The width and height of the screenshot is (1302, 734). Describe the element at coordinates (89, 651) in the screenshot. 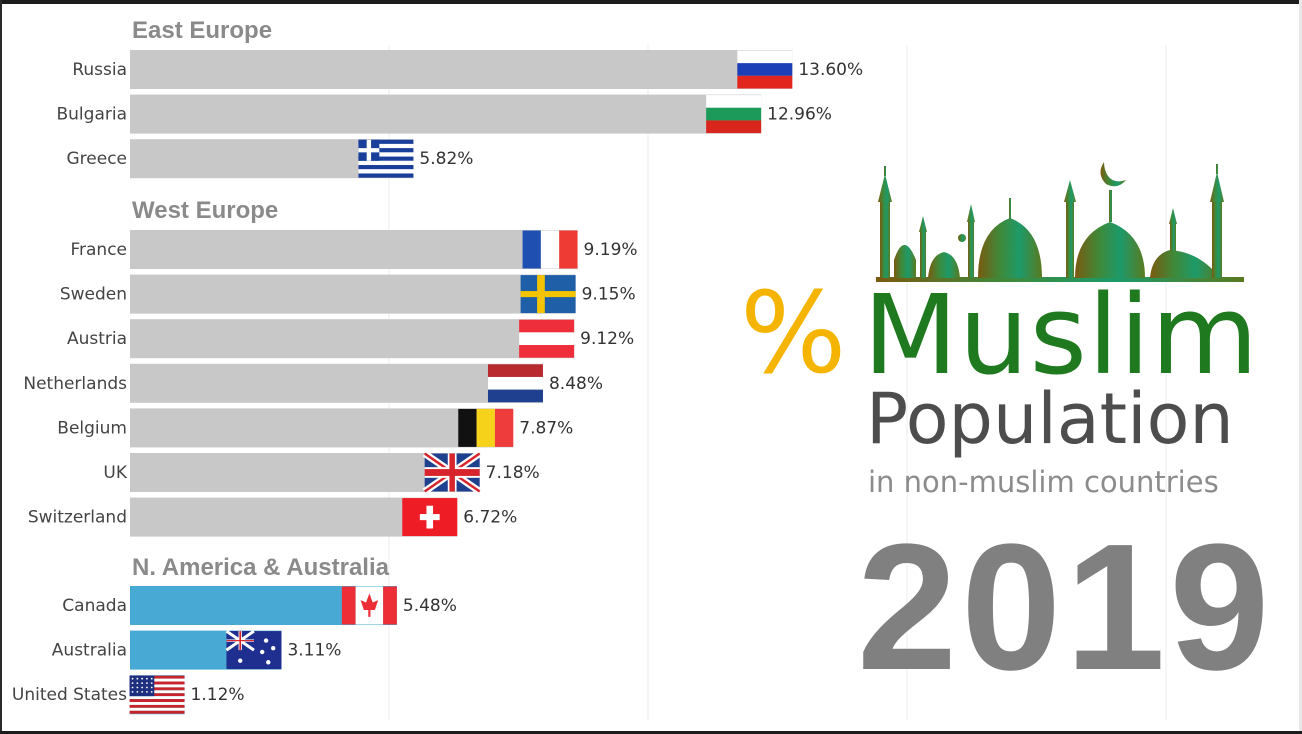

I see `category-label: Australia` at that location.